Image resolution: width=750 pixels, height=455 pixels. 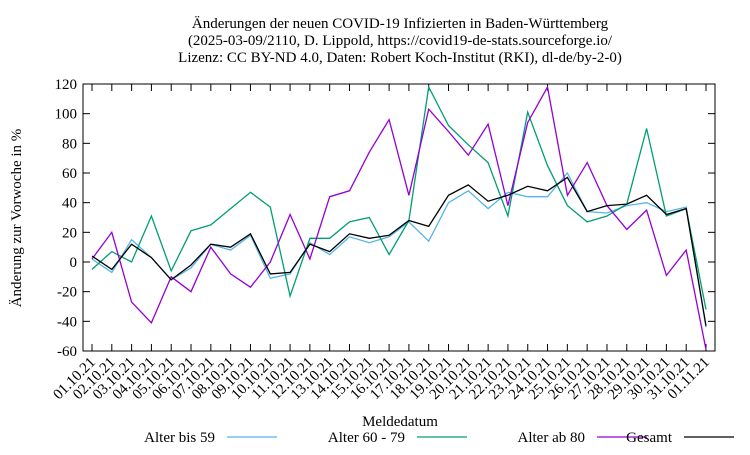 What do you see at coordinates (551, 438) in the screenshot?
I see `legend-label: Alter ab 80` at bounding box center [551, 438].